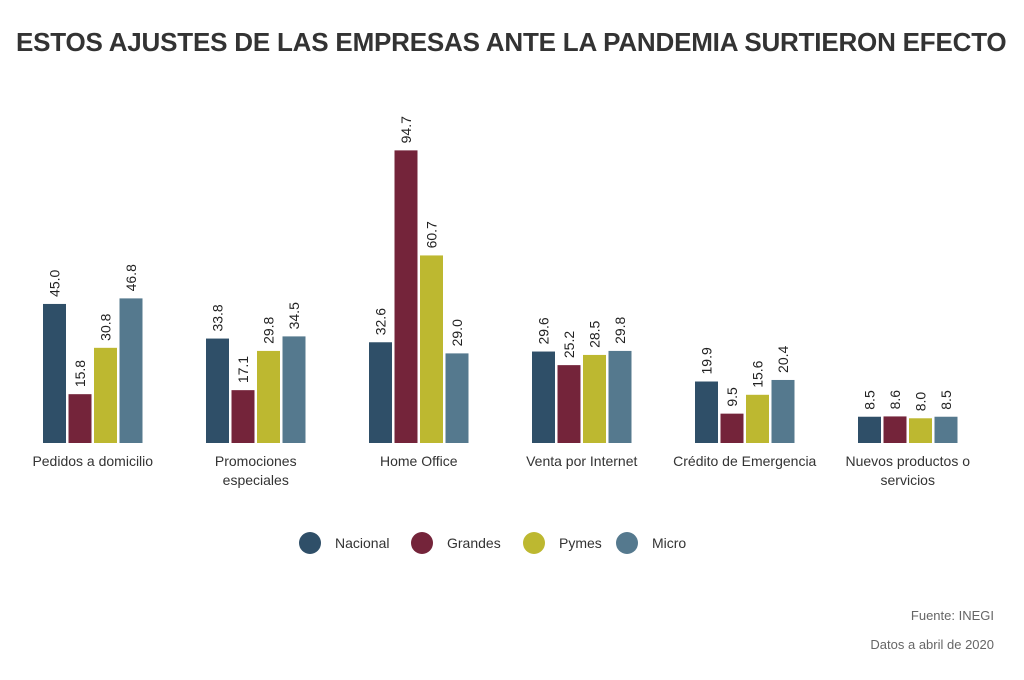 The height and width of the screenshot is (680, 1024). Describe the element at coordinates (243, 369) in the screenshot. I see `value-label: 17.1` at that location.